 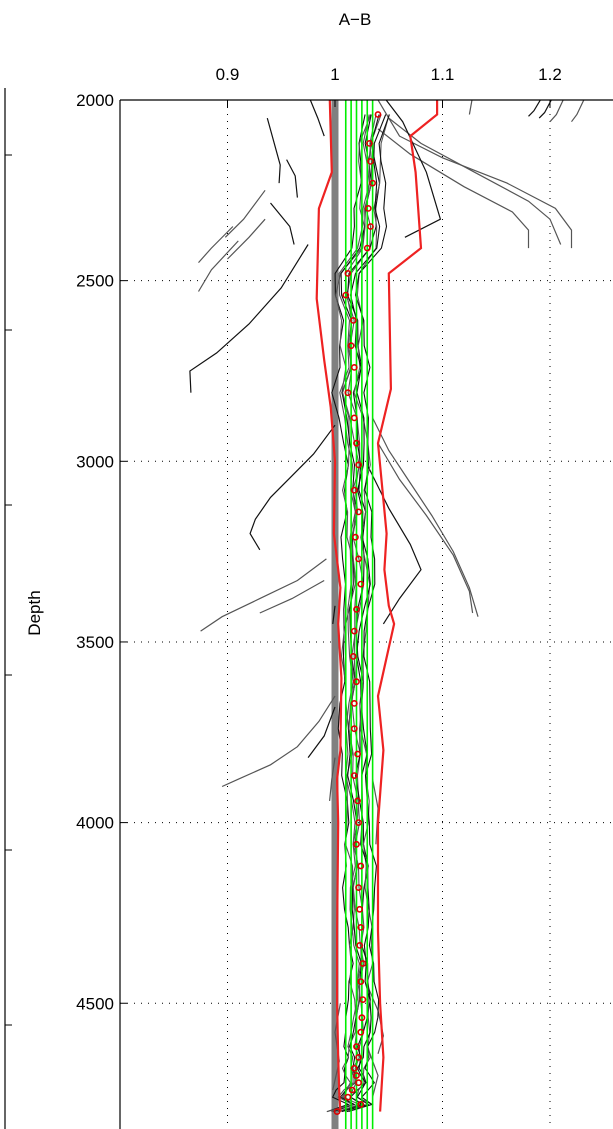 I want to click on y-tick-label: 2500, so click(x=95, y=281).